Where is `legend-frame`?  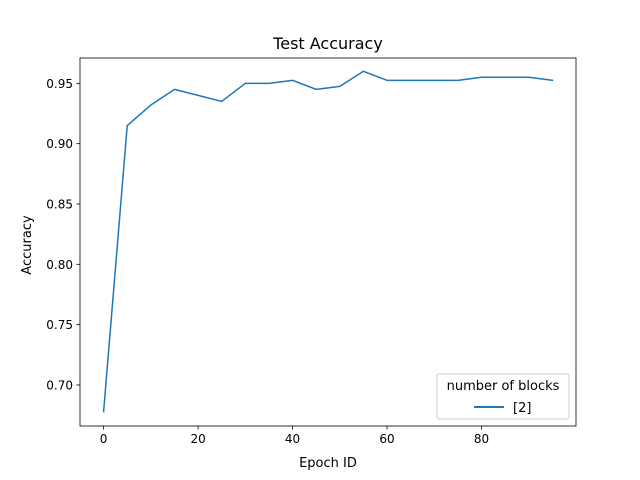 legend-frame is located at coordinates (503, 396).